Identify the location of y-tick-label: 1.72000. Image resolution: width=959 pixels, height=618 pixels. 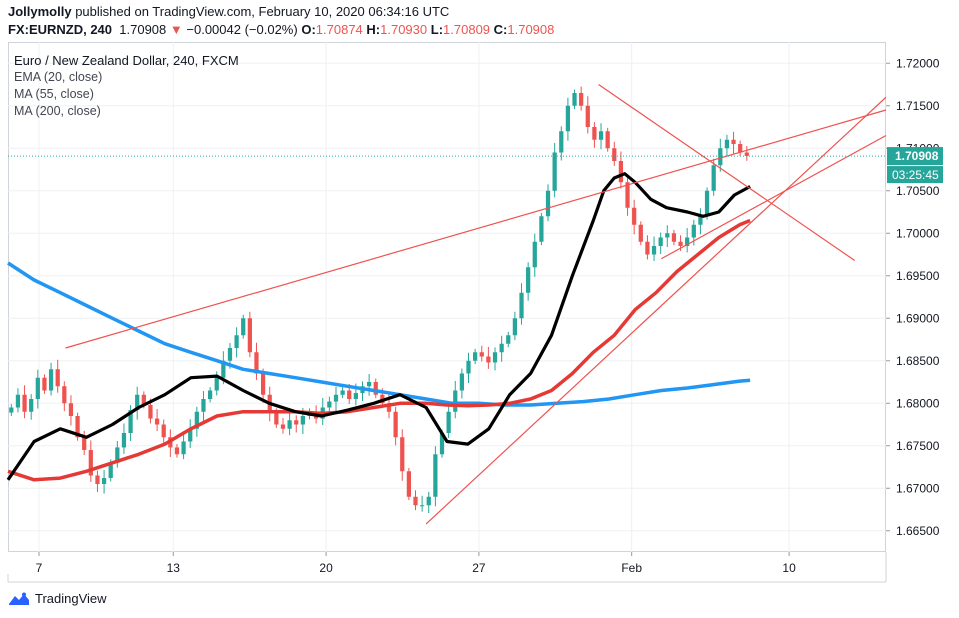
(918, 63).